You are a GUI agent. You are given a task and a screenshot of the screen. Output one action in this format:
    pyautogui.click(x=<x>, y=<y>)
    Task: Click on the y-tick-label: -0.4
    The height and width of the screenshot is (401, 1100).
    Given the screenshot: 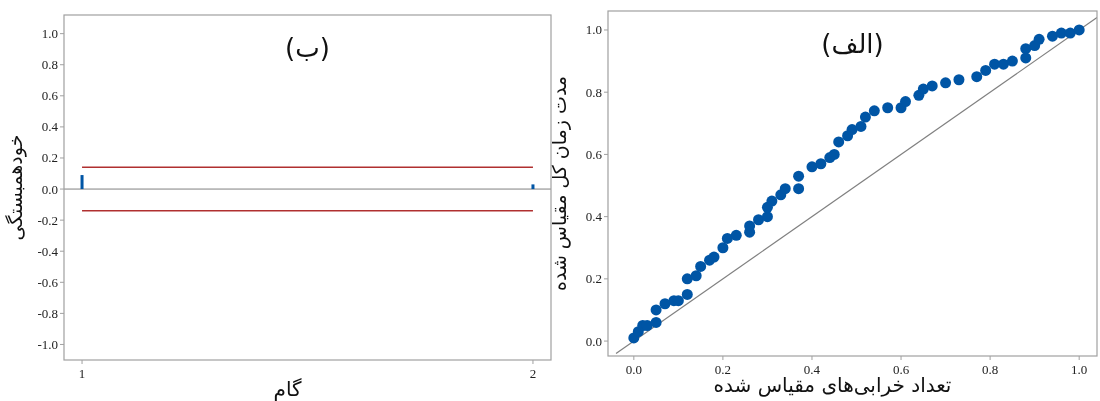 What is the action you would take?
    pyautogui.click(x=48, y=251)
    